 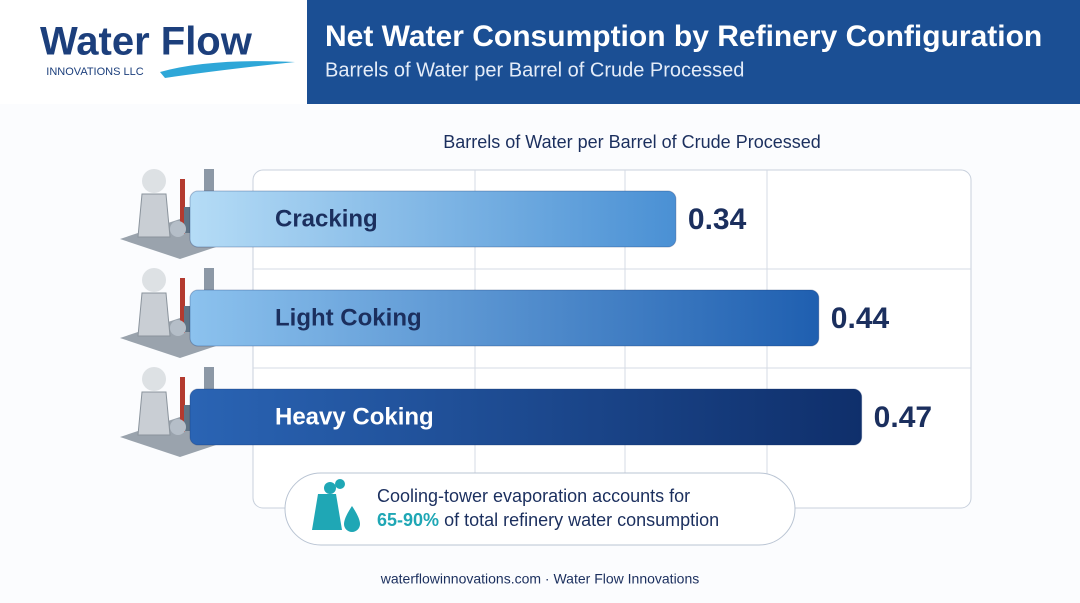 I want to click on category-label: Cracking, so click(x=326, y=218).